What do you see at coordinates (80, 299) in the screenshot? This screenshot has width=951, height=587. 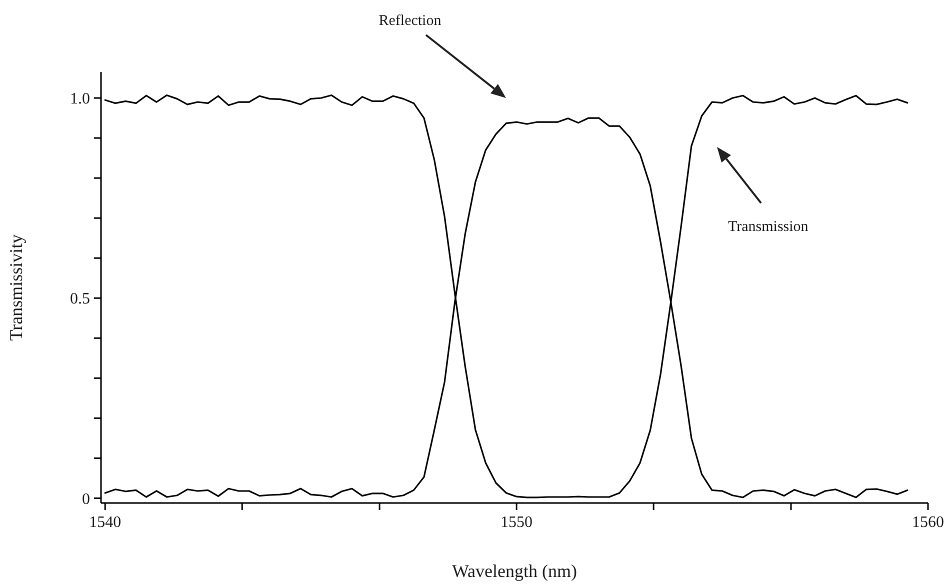 I see `y-tick-label: 0.5` at bounding box center [80, 299].